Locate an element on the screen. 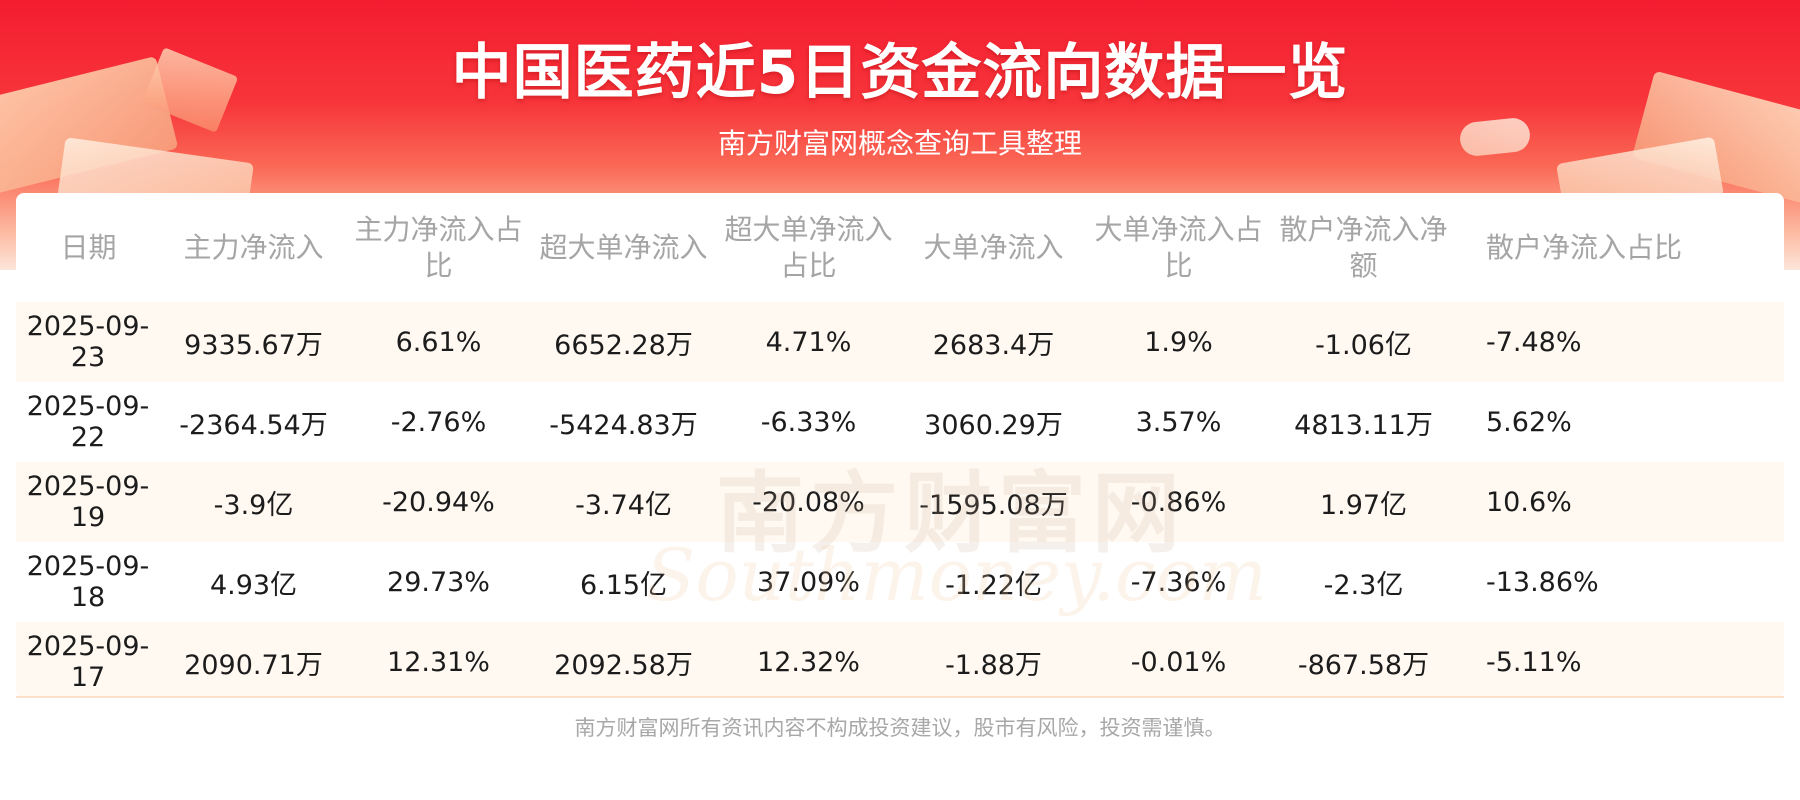 The image size is (1800, 800). table-cell: 2025-09-18 is located at coordinates (88, 582).